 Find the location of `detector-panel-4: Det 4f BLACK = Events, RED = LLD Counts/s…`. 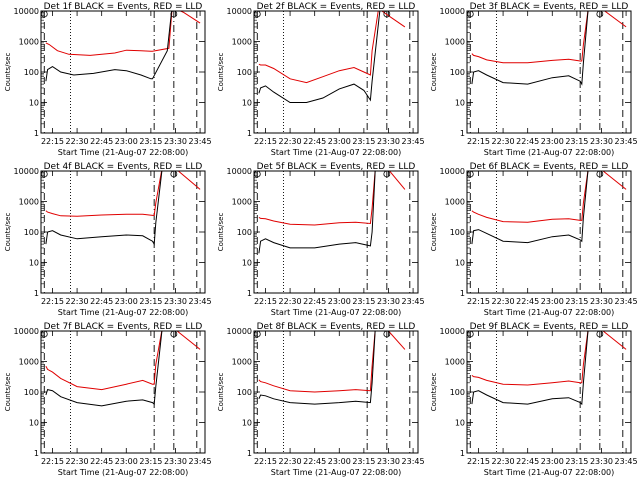

detector-panel-4: Det 4f BLACK = Events, RED = LLD Counts/s… is located at coordinates (108, 239).